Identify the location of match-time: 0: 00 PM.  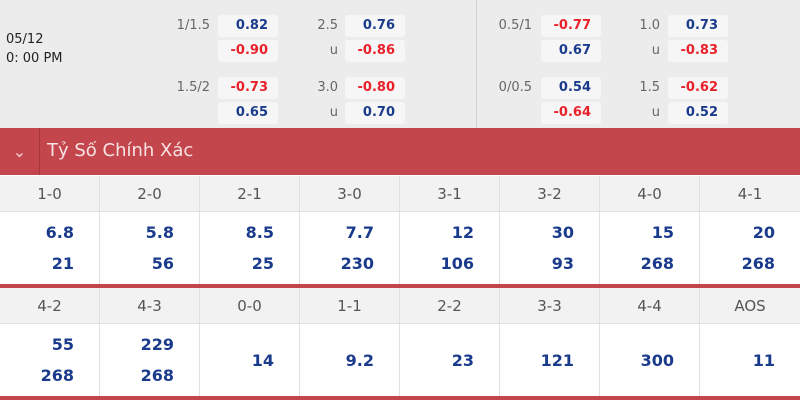
(34, 58).